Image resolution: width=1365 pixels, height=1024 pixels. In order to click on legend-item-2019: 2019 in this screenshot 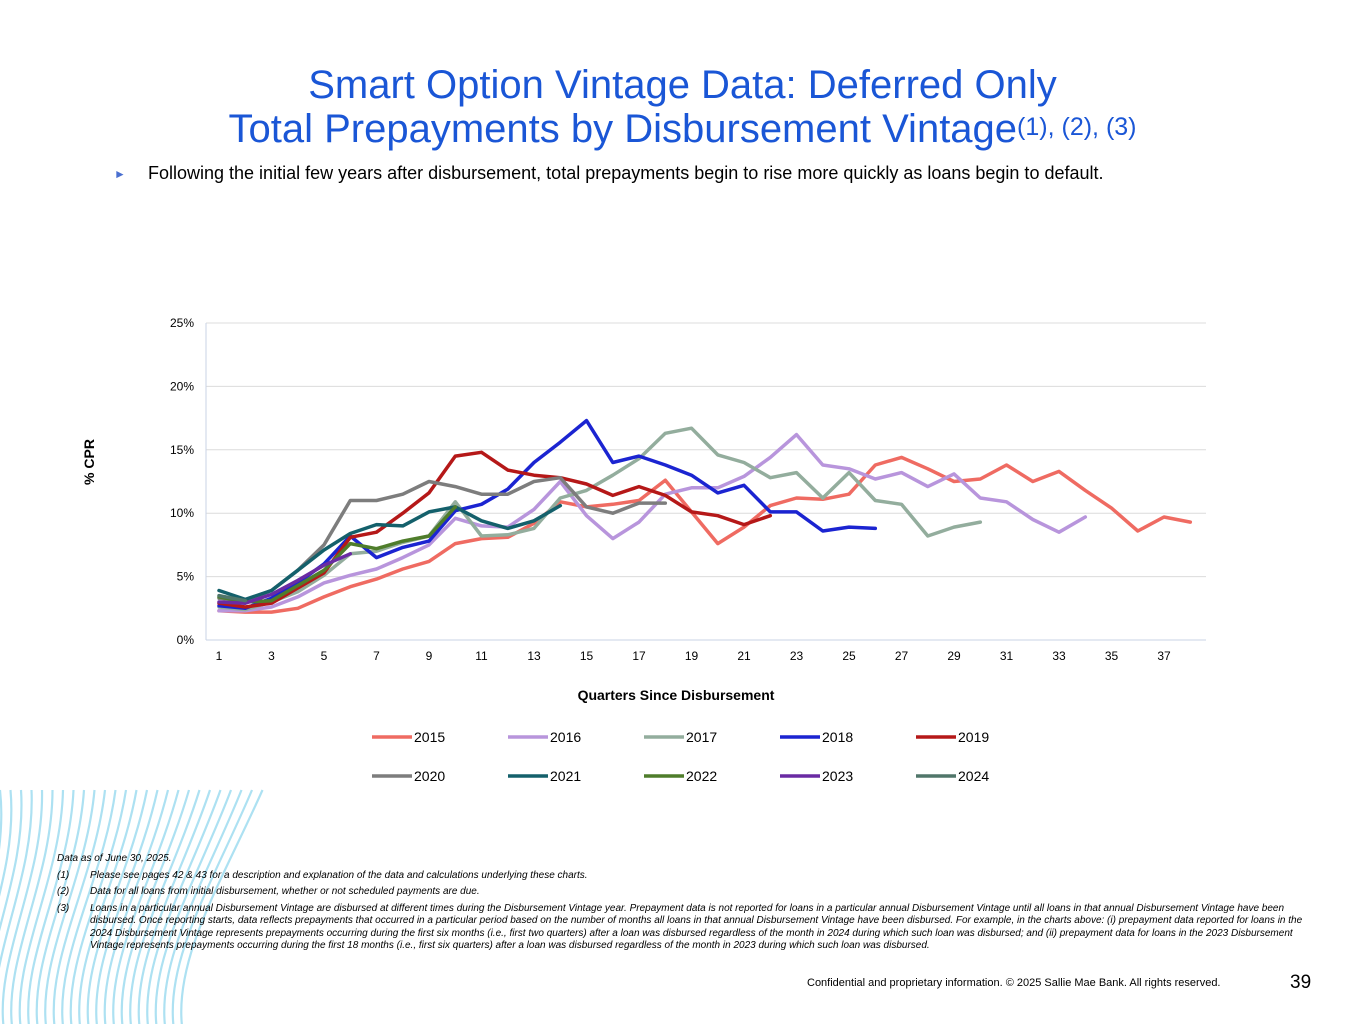, I will do `click(952, 737)`.